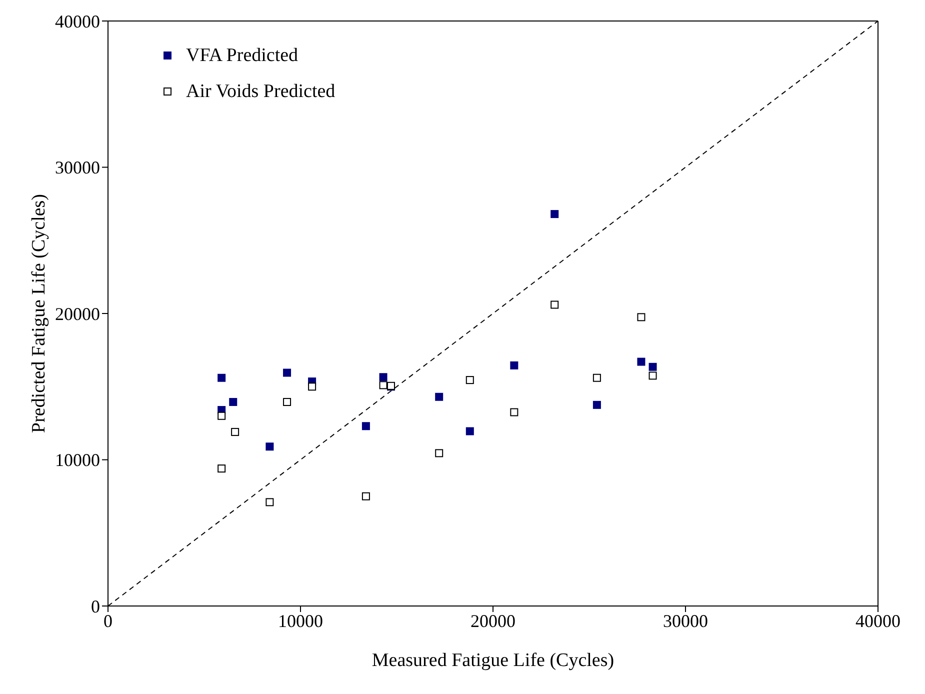 The width and height of the screenshot is (925, 694). Describe the element at coordinates (39, 314) in the screenshot. I see `y-axis-title: Predicted Fatigue Life (Cycles)` at that location.